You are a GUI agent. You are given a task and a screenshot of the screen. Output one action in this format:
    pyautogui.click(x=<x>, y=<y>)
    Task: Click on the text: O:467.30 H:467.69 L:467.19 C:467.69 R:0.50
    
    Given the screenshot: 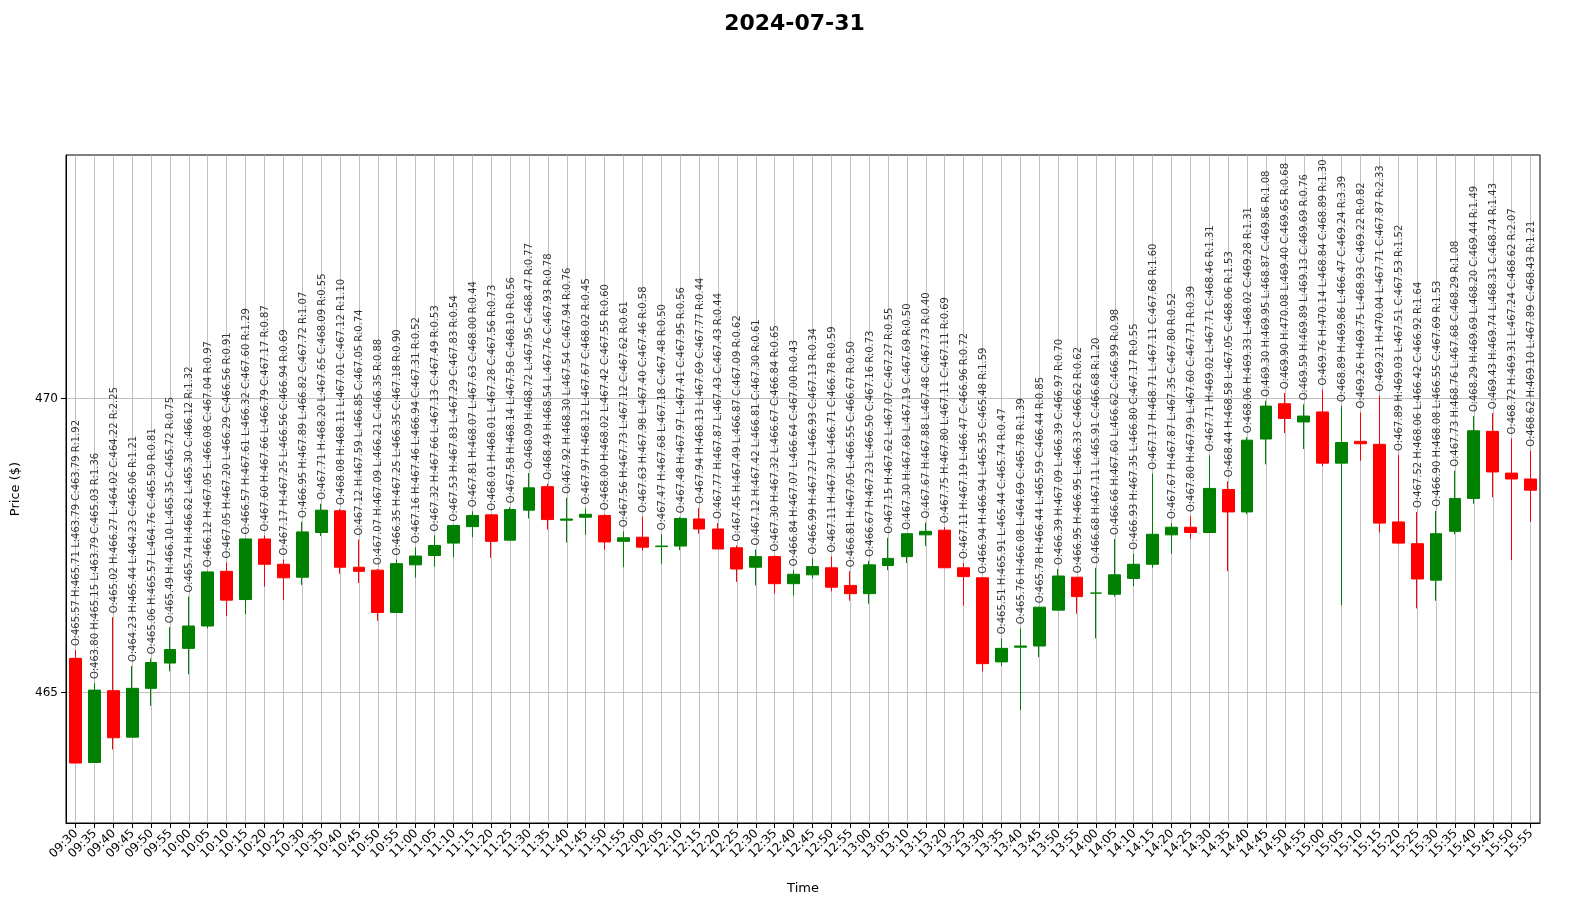 What is the action you would take?
    pyautogui.click(x=907, y=416)
    